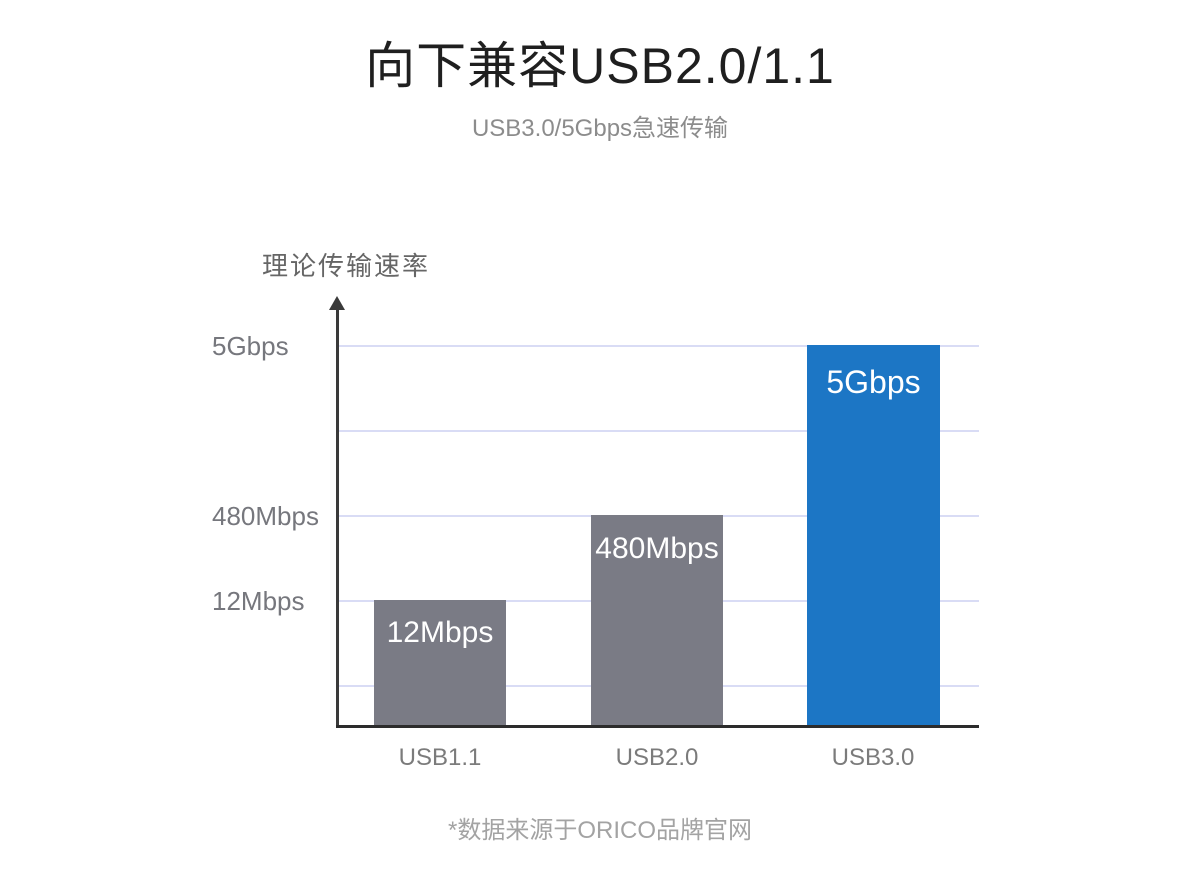 Image resolution: width=1200 pixels, height=874 pixels. I want to click on page-title: 向下兼容USB2.0/1.1, so click(600, 66).